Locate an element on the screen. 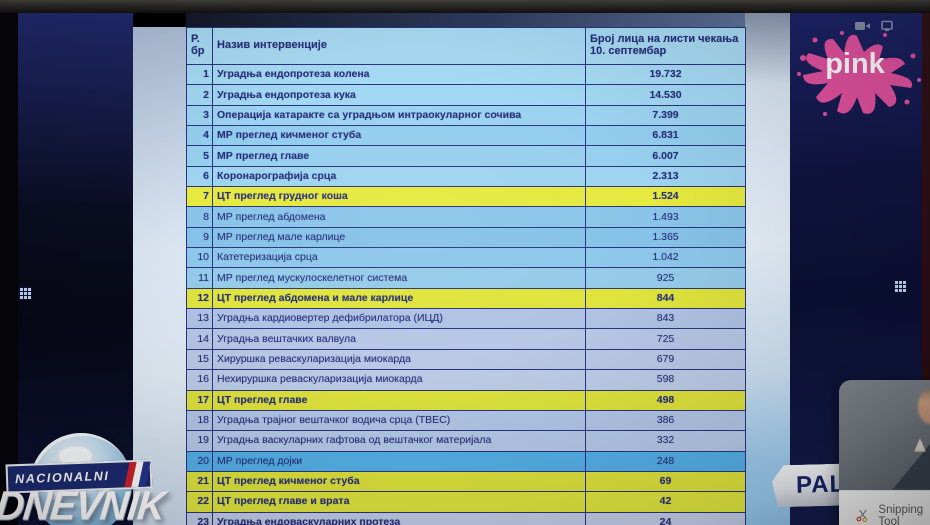  table-row: 1 Уградња ендопротеза колена 19.732 is located at coordinates (466, 74).